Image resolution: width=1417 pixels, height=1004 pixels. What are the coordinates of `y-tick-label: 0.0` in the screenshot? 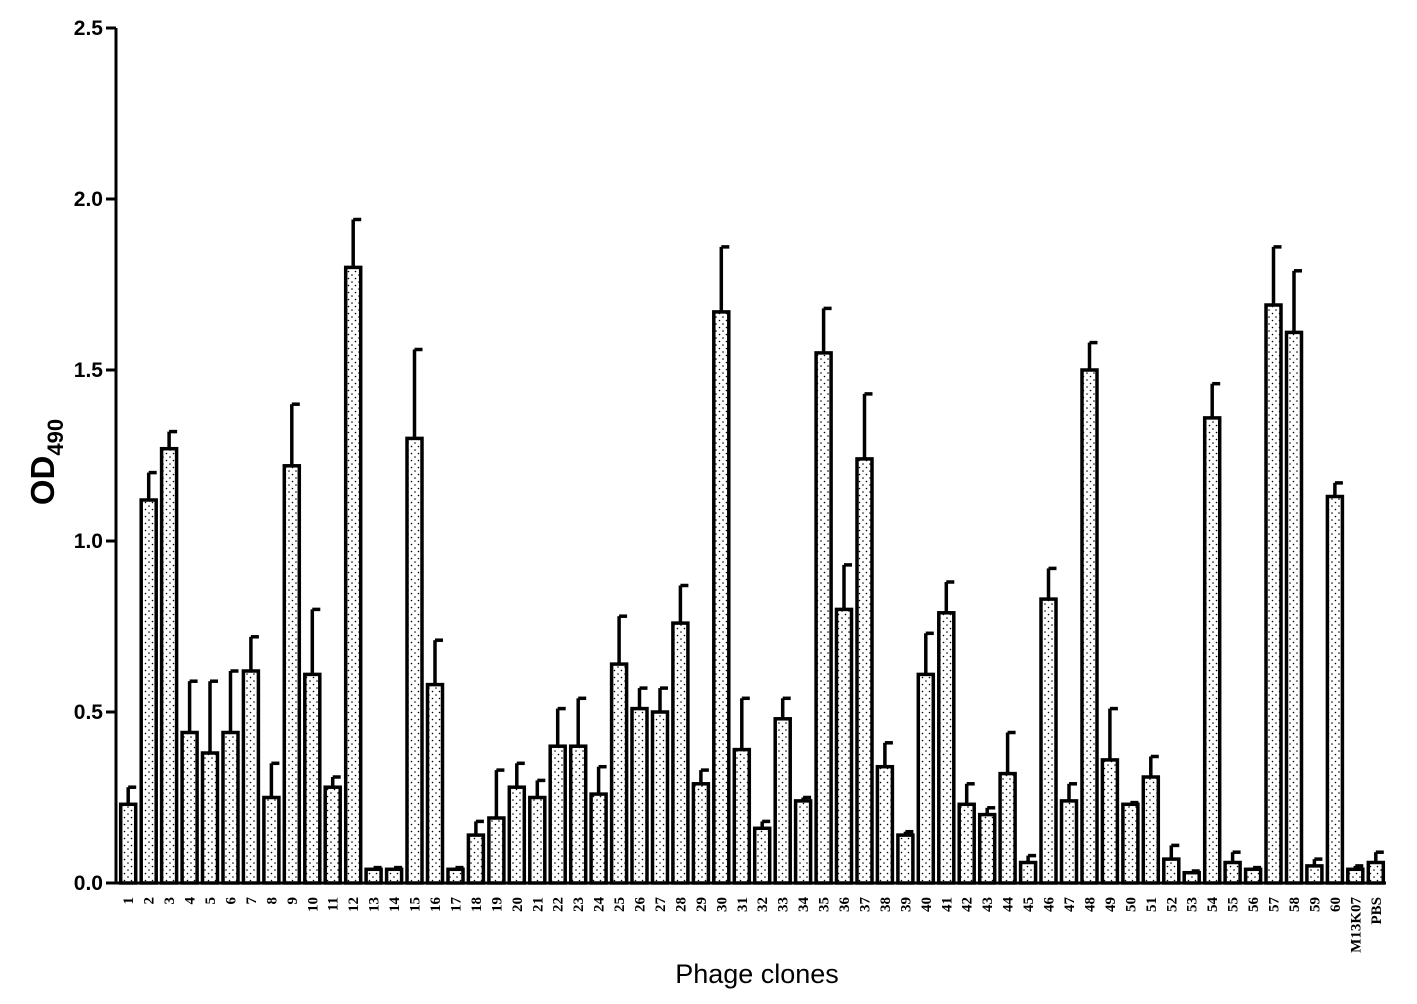 It's located at (88, 883).